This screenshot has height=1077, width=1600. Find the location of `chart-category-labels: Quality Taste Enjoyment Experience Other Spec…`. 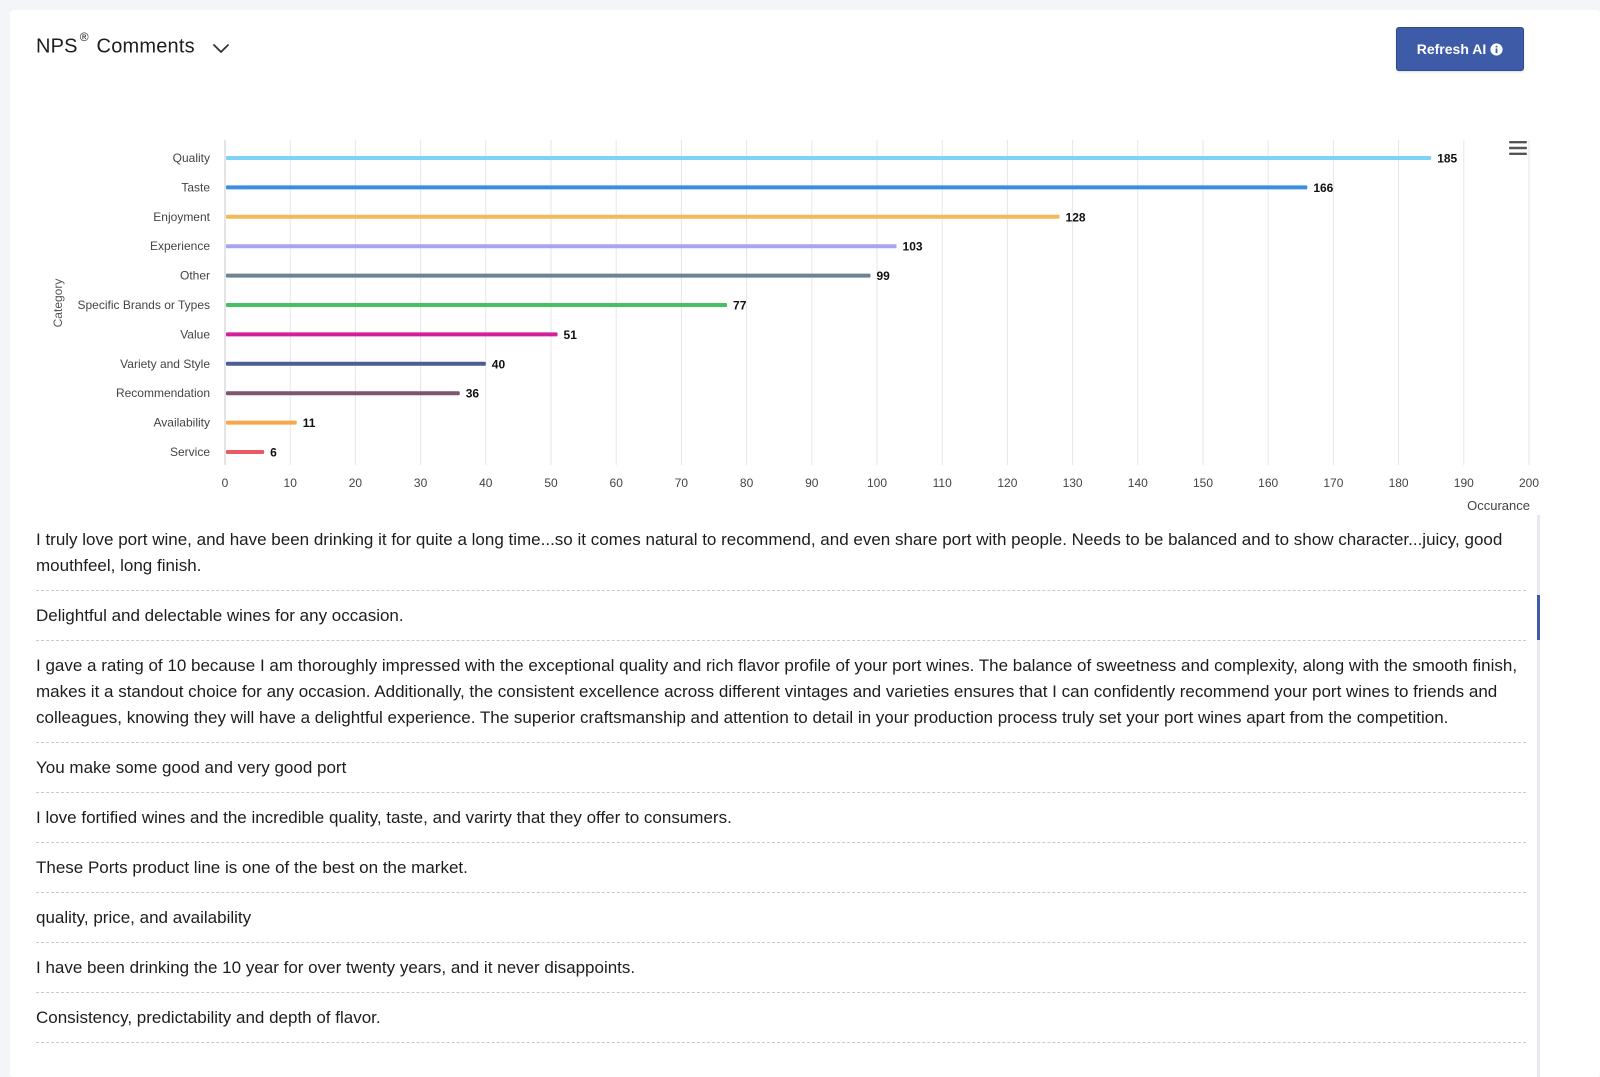

chart-category-labels: Quality Taste Enjoyment Experience Other Spec… is located at coordinates (143, 305).